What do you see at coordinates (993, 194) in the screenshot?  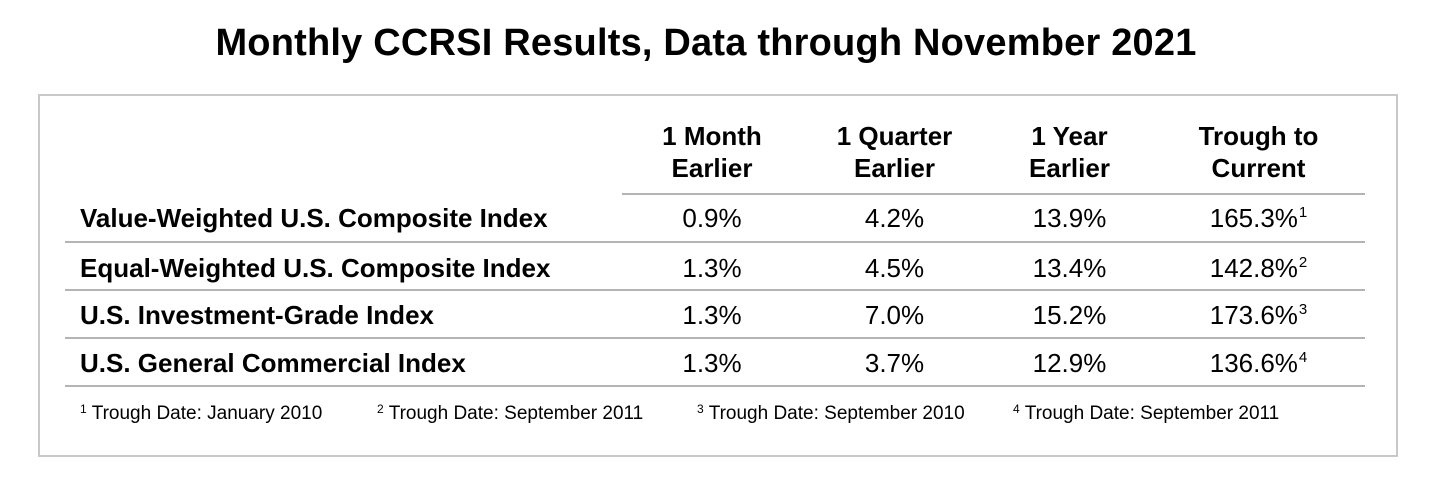 I see `header-rule` at bounding box center [993, 194].